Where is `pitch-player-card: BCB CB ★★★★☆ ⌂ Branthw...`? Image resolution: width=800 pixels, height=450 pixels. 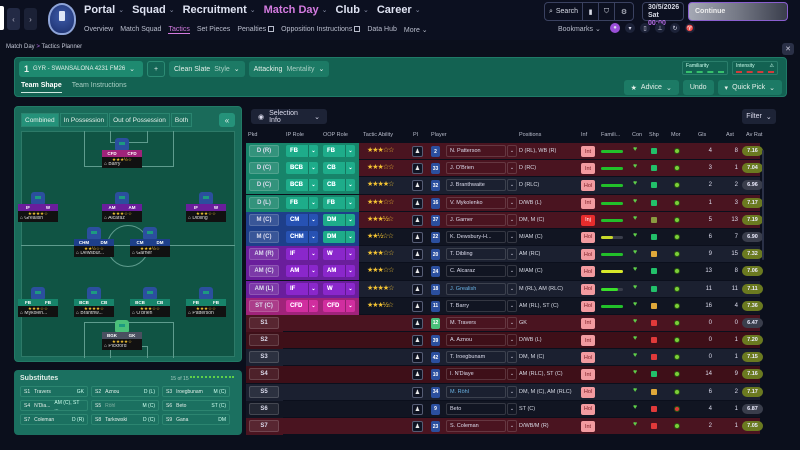 pitch-player-card: BCB CB ★★★★☆ ⌂ Branthw... is located at coordinates (94, 302).